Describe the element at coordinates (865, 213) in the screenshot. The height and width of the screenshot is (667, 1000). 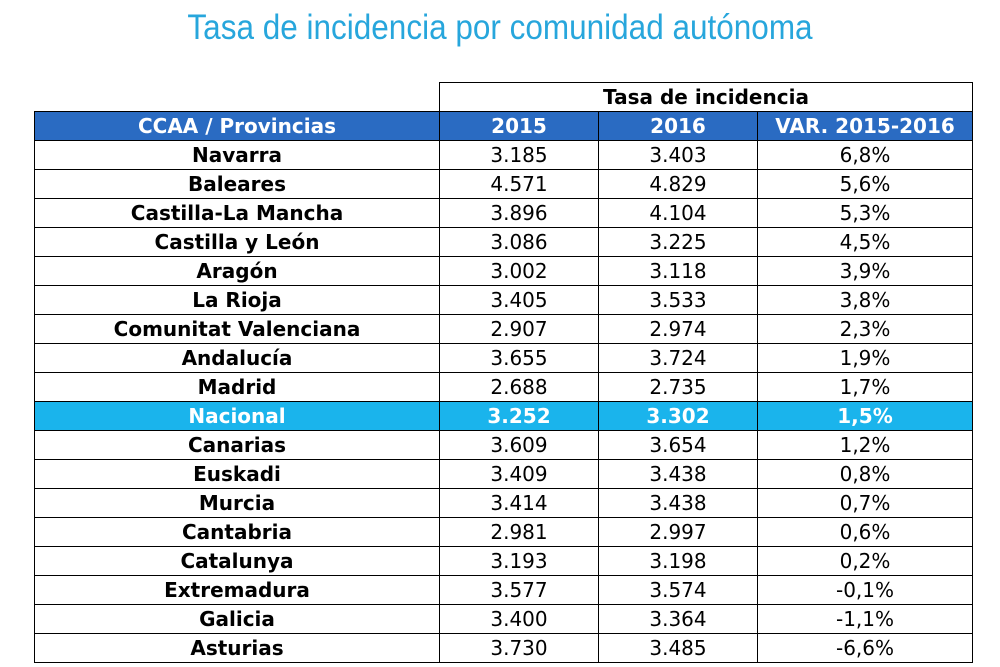
I see `variation-cell: 5,3%` at that location.